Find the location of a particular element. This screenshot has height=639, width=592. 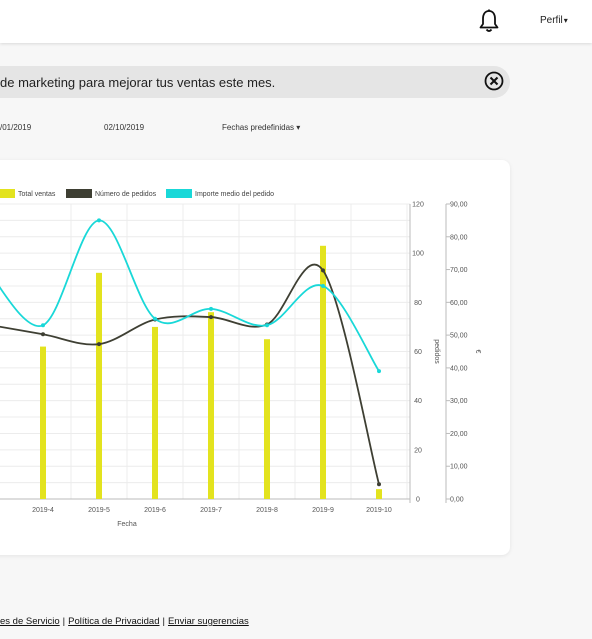

x-tick-label: 2019-4 is located at coordinates (43, 510).